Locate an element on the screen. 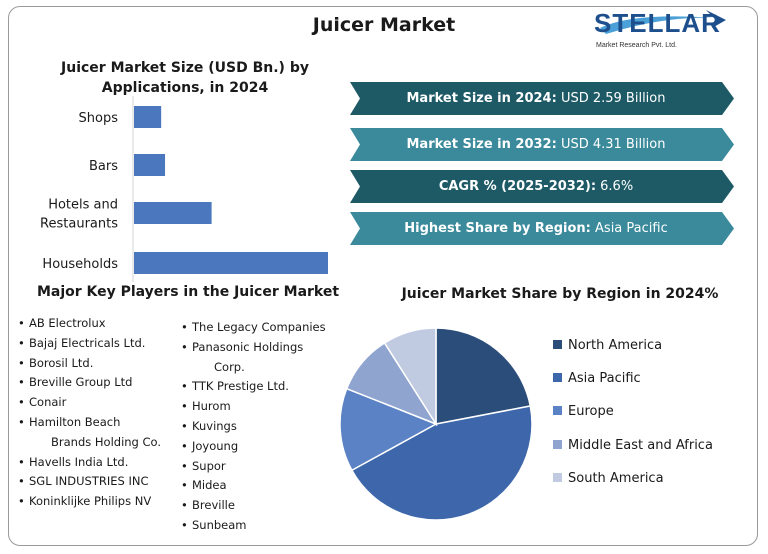 The width and height of the screenshot is (768, 554). key-player-name: Panasonic Holdings is located at coordinates (248, 346).